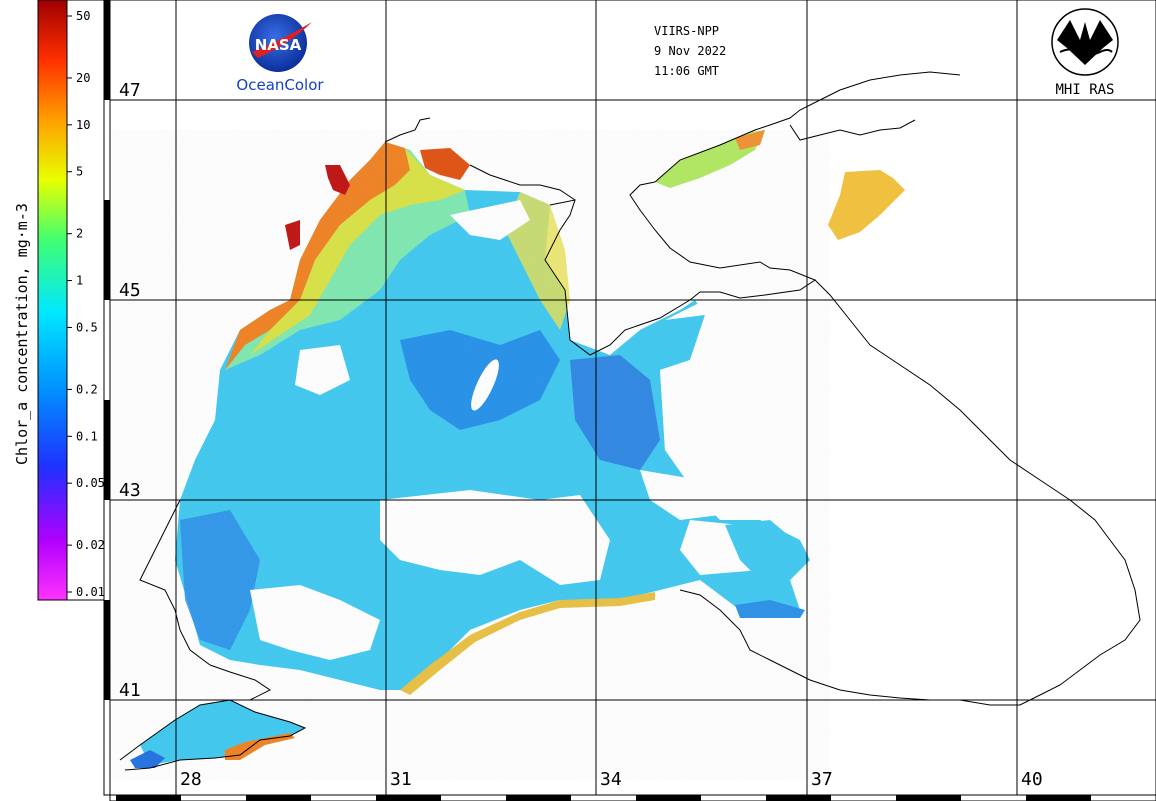  Describe the element at coordinates (822, 779) in the screenshot. I see `longitude-label: 37` at that location.